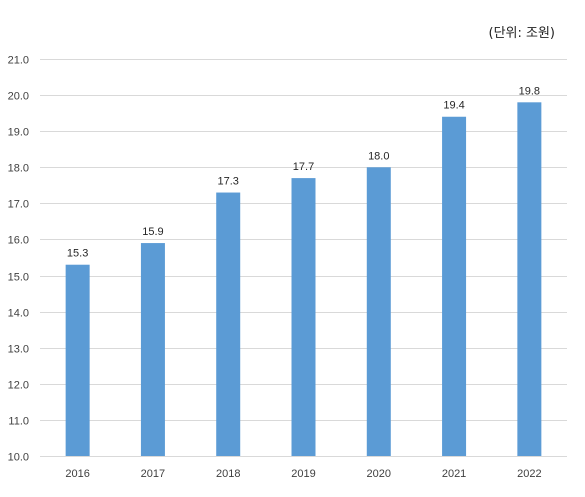 The width and height of the screenshot is (585, 497). Describe the element at coordinates (18, 133) in the screenshot. I see `y-tick-label: 19.0` at that location.